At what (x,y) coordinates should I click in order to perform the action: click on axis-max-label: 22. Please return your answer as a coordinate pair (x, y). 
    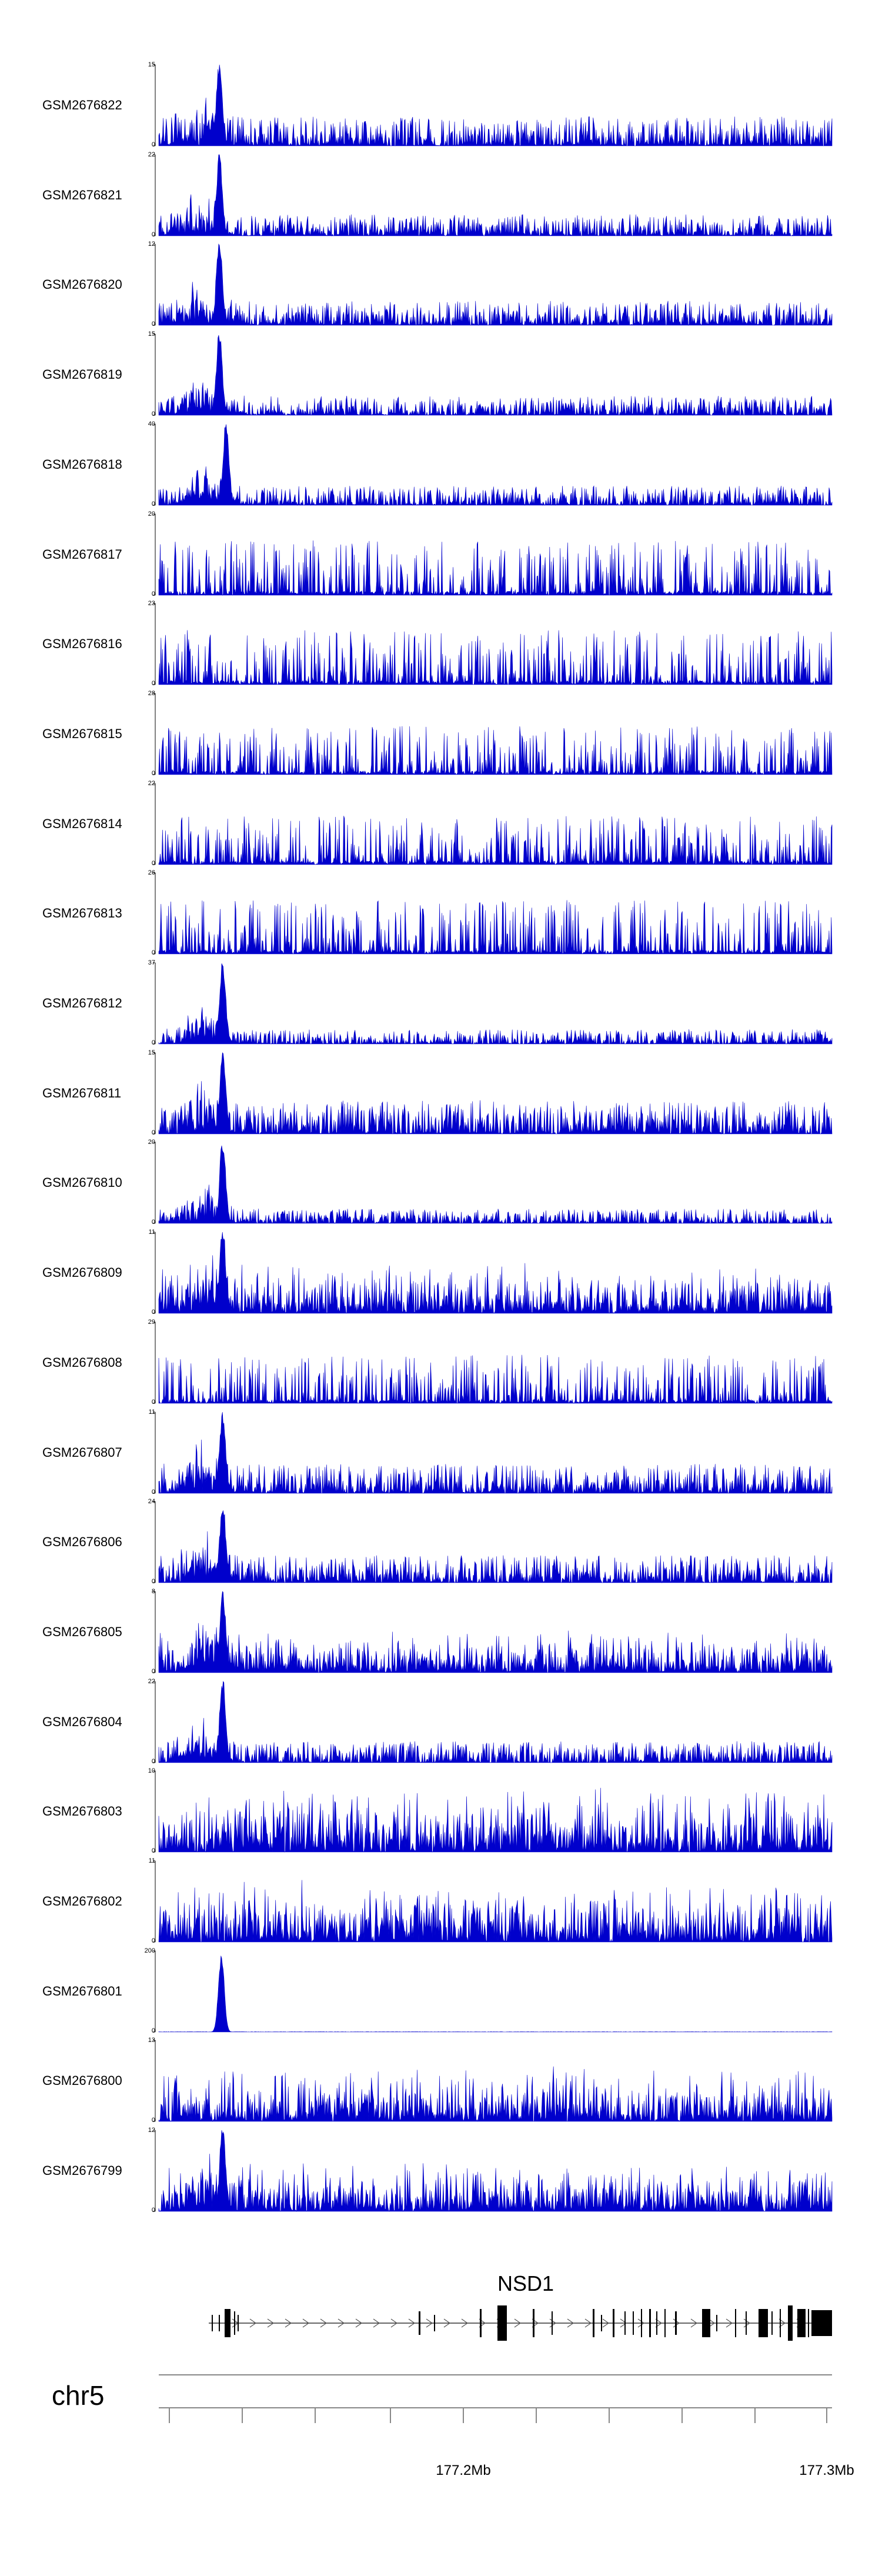
    Looking at the image, I should click on (151, 1681).